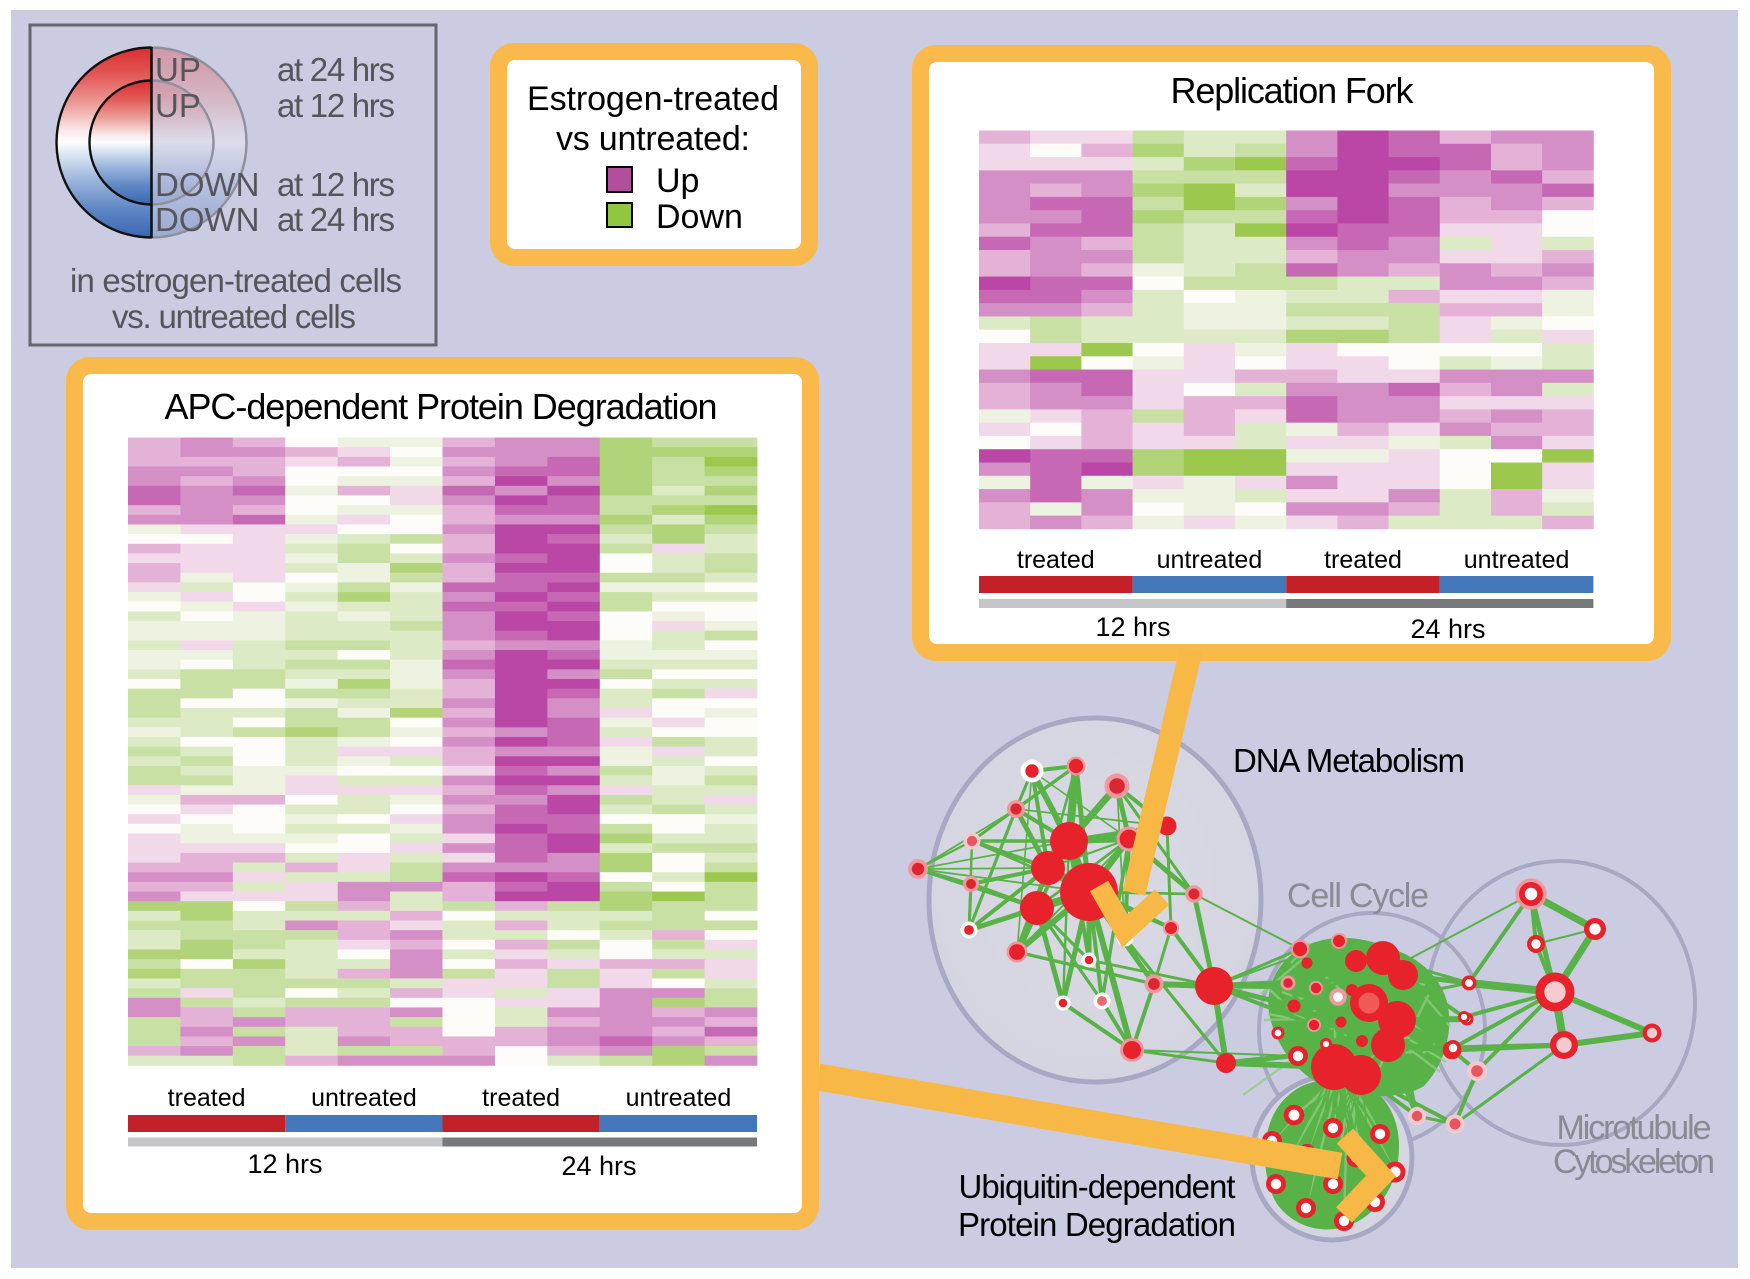  What do you see at coordinates (1358, 896) in the screenshot?
I see `svg-text: Cell Cycle` at bounding box center [1358, 896].